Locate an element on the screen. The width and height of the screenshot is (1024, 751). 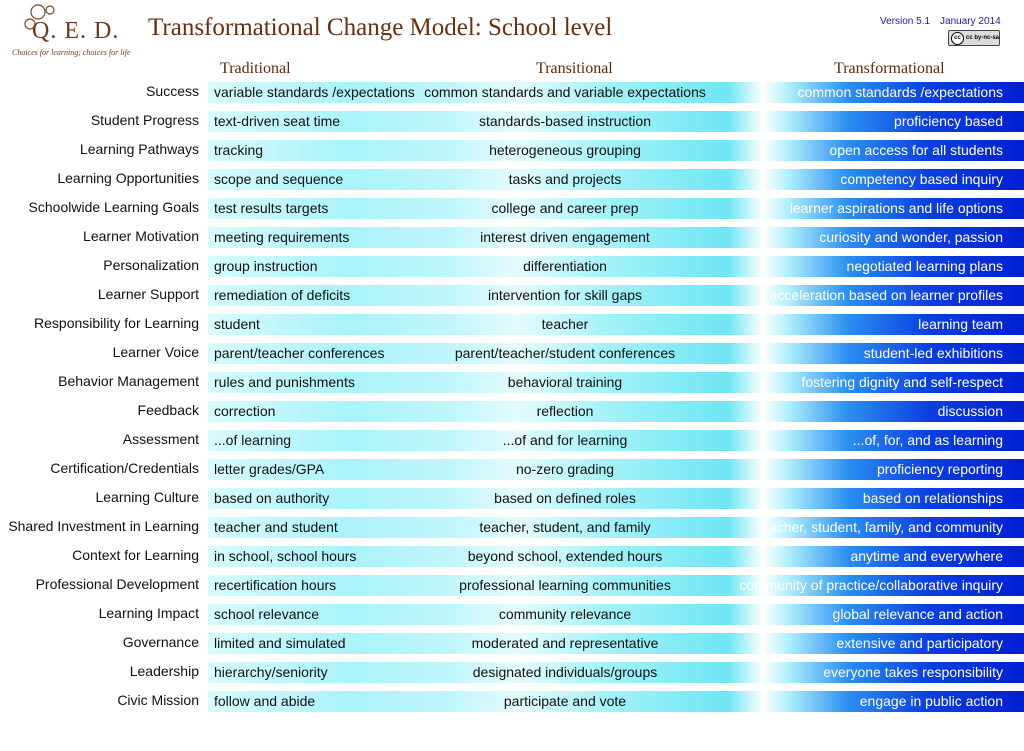
traditional-cell: tracking is located at coordinates (239, 150).